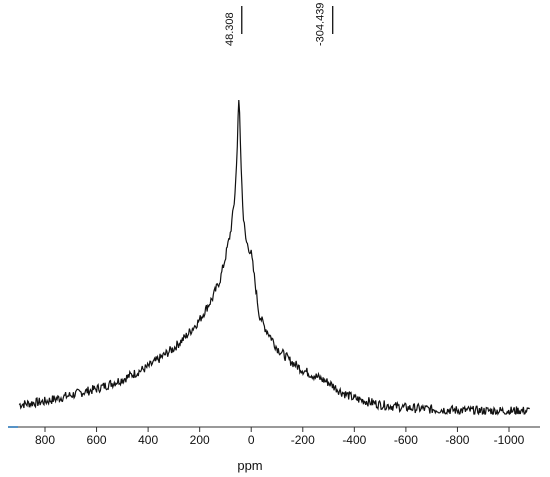 This screenshot has height=477, width=550. I want to click on x-tick-label: -400, so click(354, 440).